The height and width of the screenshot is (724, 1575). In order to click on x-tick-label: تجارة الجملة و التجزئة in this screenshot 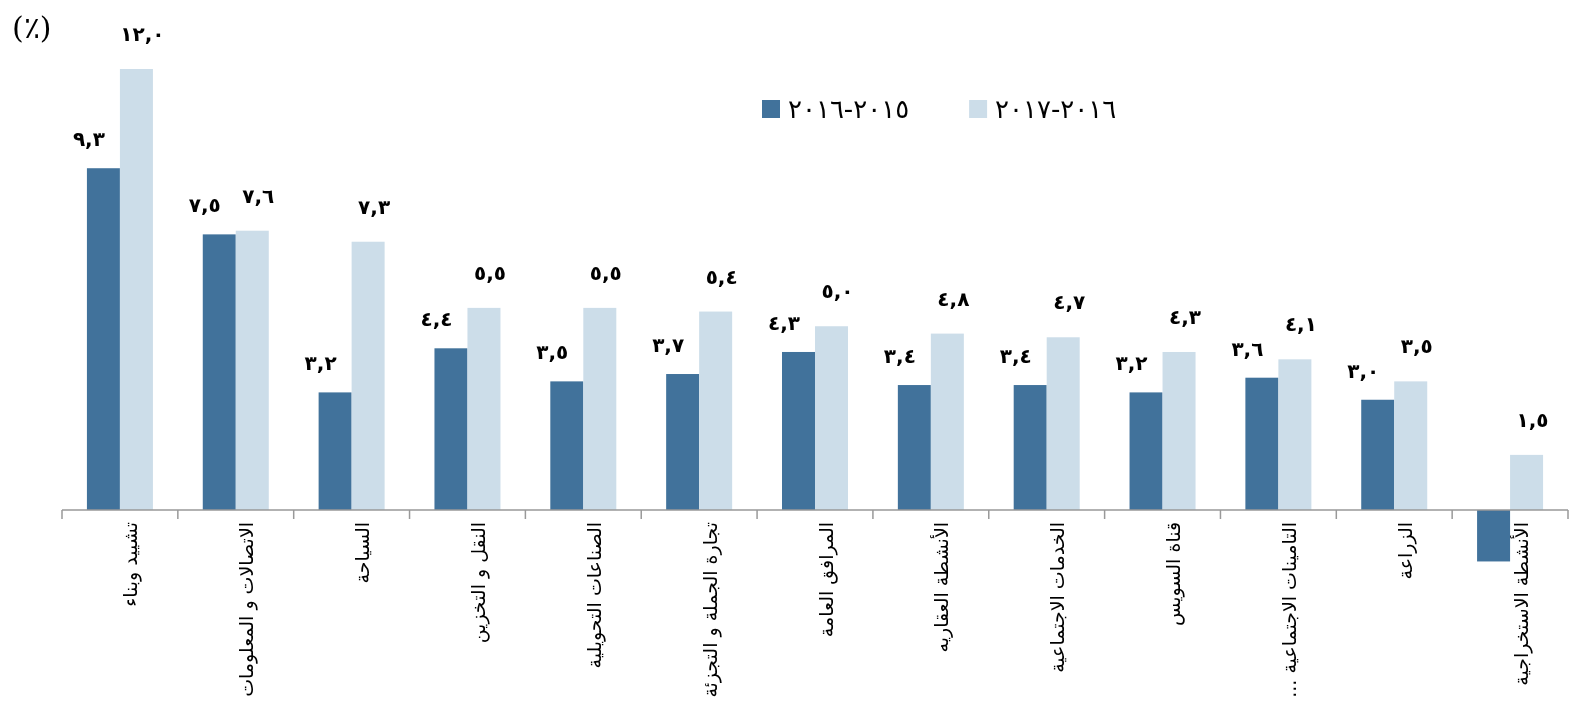, I will do `click(710, 610)`.